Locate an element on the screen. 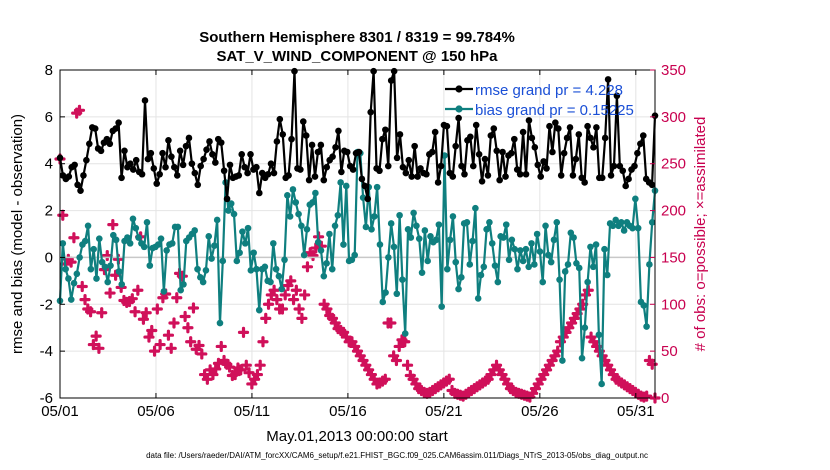 The height and width of the screenshot is (470, 830). y-right-tick-label: 50 is located at coordinates (669, 351).